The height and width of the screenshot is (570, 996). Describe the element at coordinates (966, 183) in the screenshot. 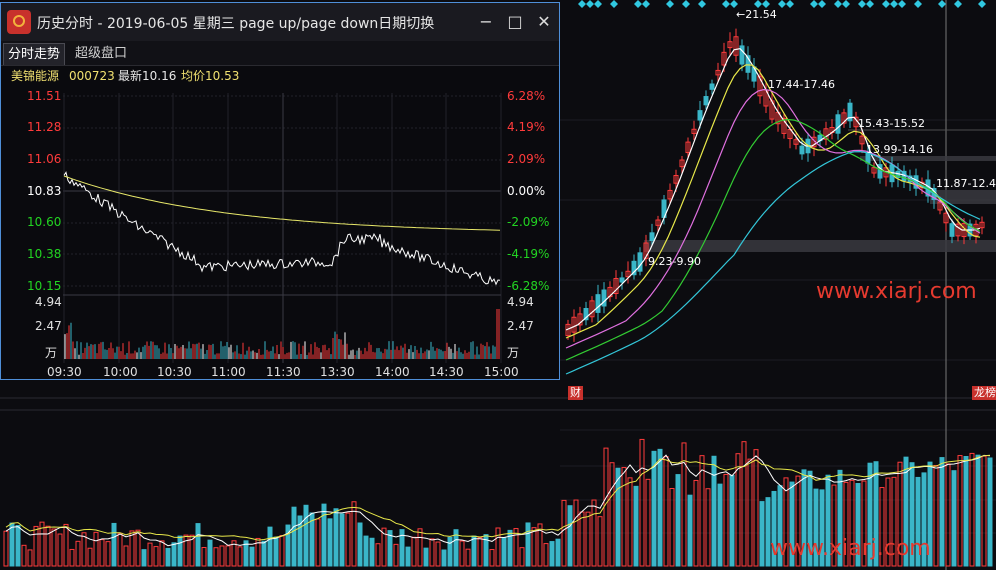

I see `kline-annotation-4: 11.87-12.4` at that location.